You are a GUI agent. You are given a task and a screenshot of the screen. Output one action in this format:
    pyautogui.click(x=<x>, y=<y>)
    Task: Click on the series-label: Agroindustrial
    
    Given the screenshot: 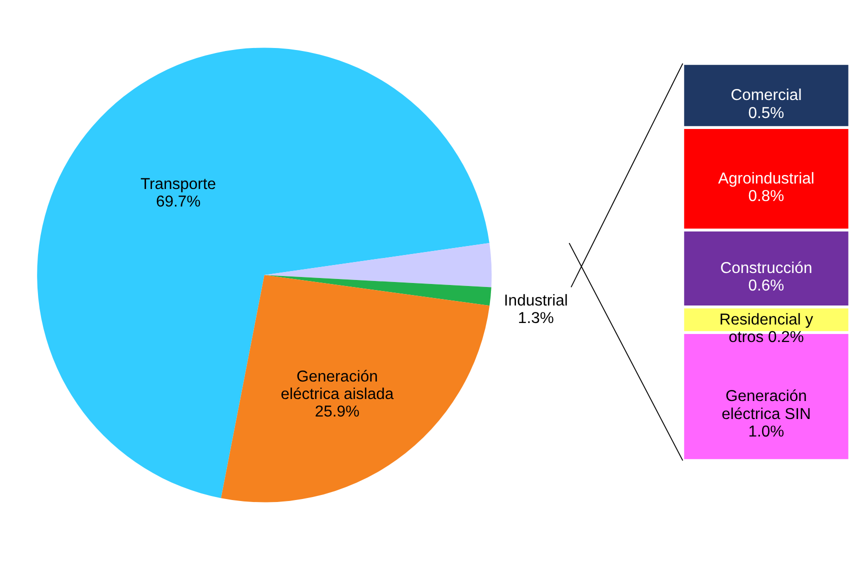 What is the action you would take?
    pyautogui.click(x=766, y=179)
    